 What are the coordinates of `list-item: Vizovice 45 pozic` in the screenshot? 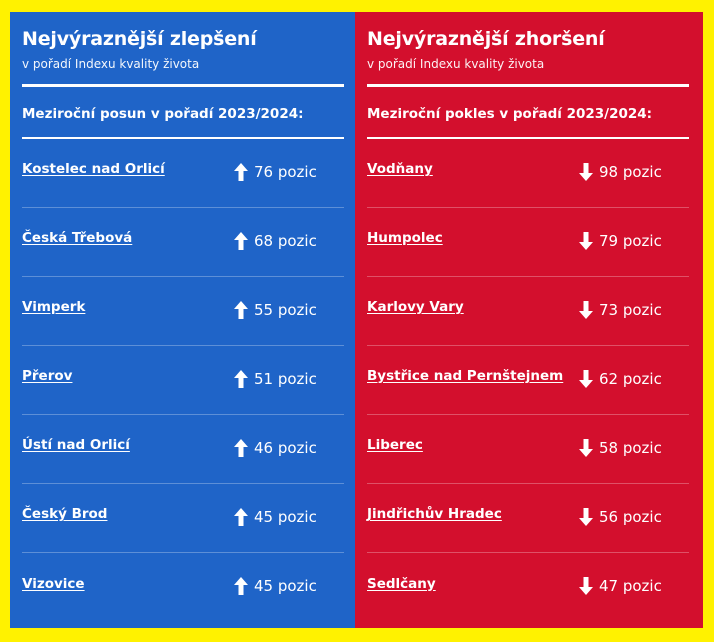 It's located at (183, 587).